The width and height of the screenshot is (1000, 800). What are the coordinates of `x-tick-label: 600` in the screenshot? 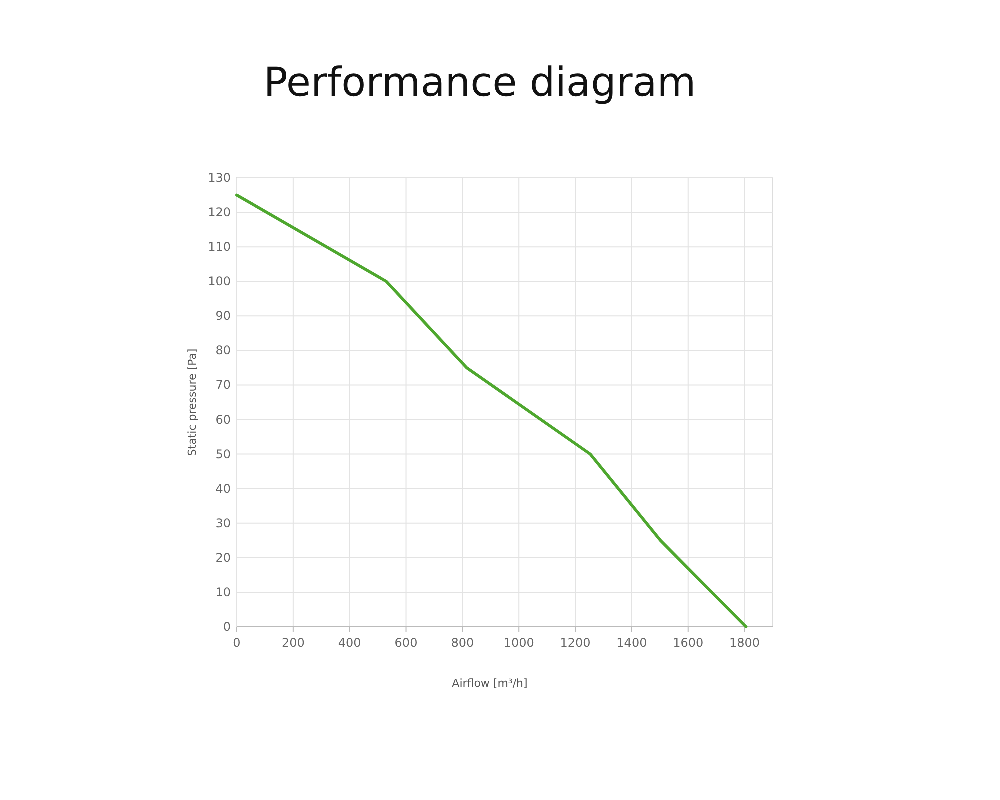 It's located at (406, 643).